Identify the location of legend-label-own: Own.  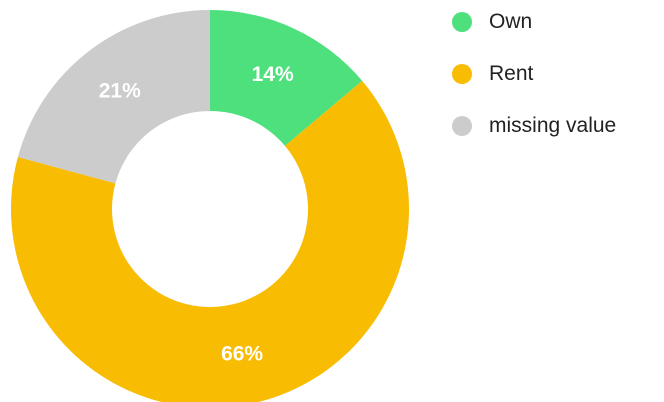
(511, 21).